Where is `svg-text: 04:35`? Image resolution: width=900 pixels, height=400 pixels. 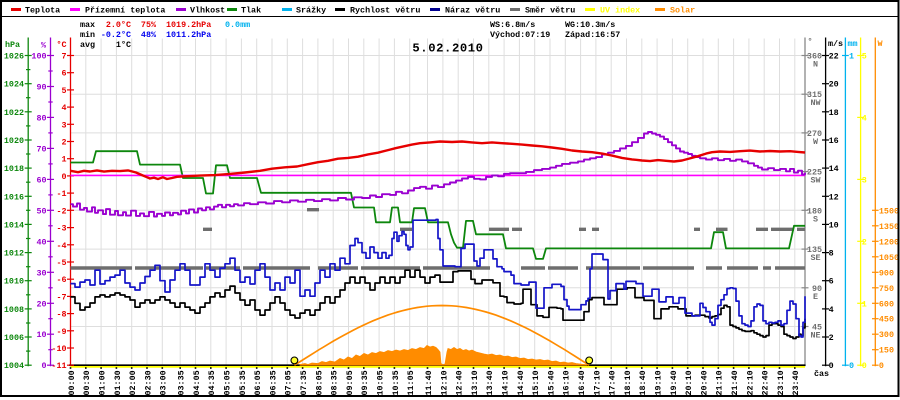
svg-text: 04:35 is located at coordinates (212, 382).